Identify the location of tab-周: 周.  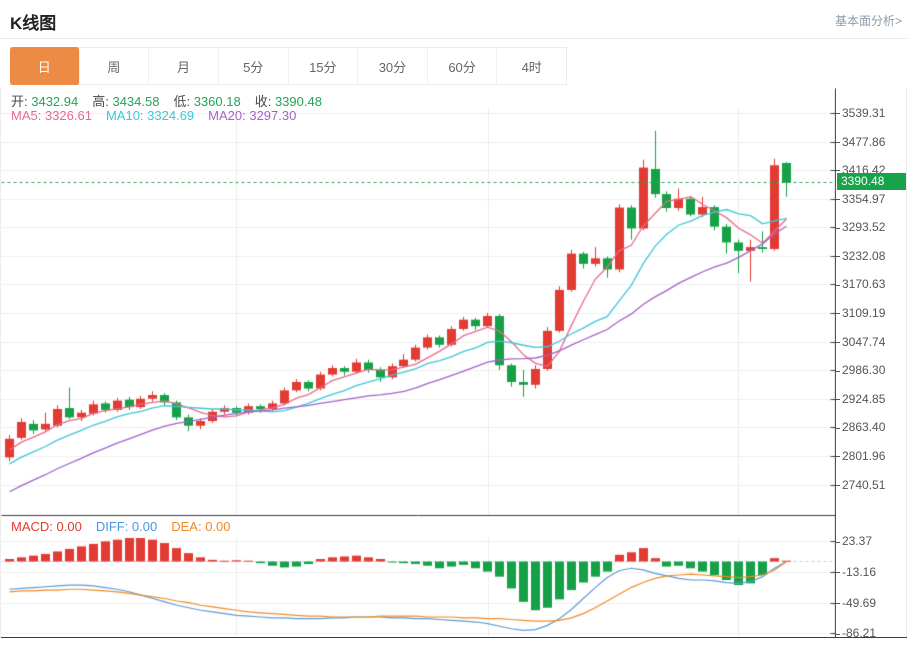
(114, 66).